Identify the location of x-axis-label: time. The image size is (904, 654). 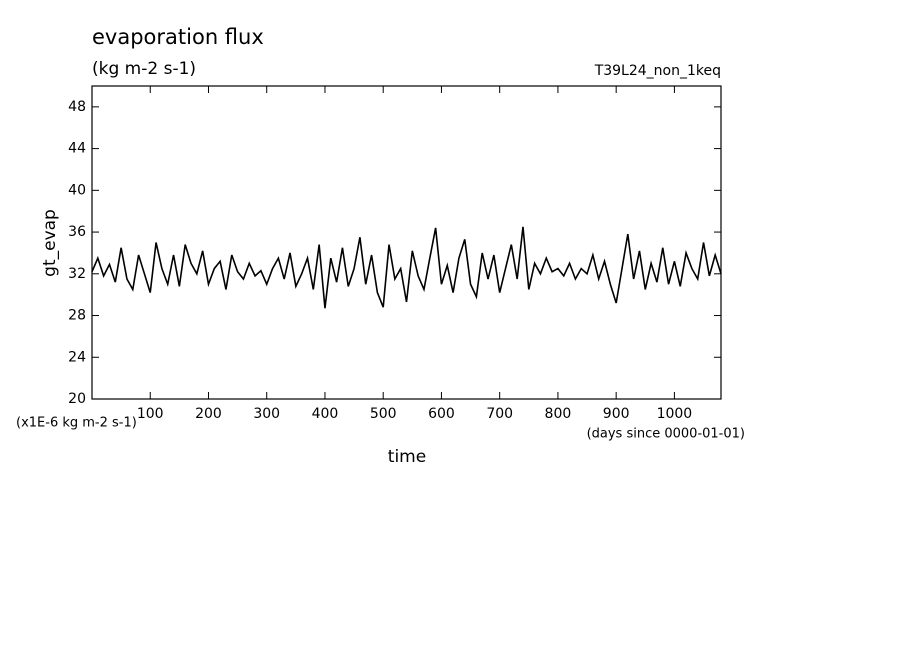
(407, 457).